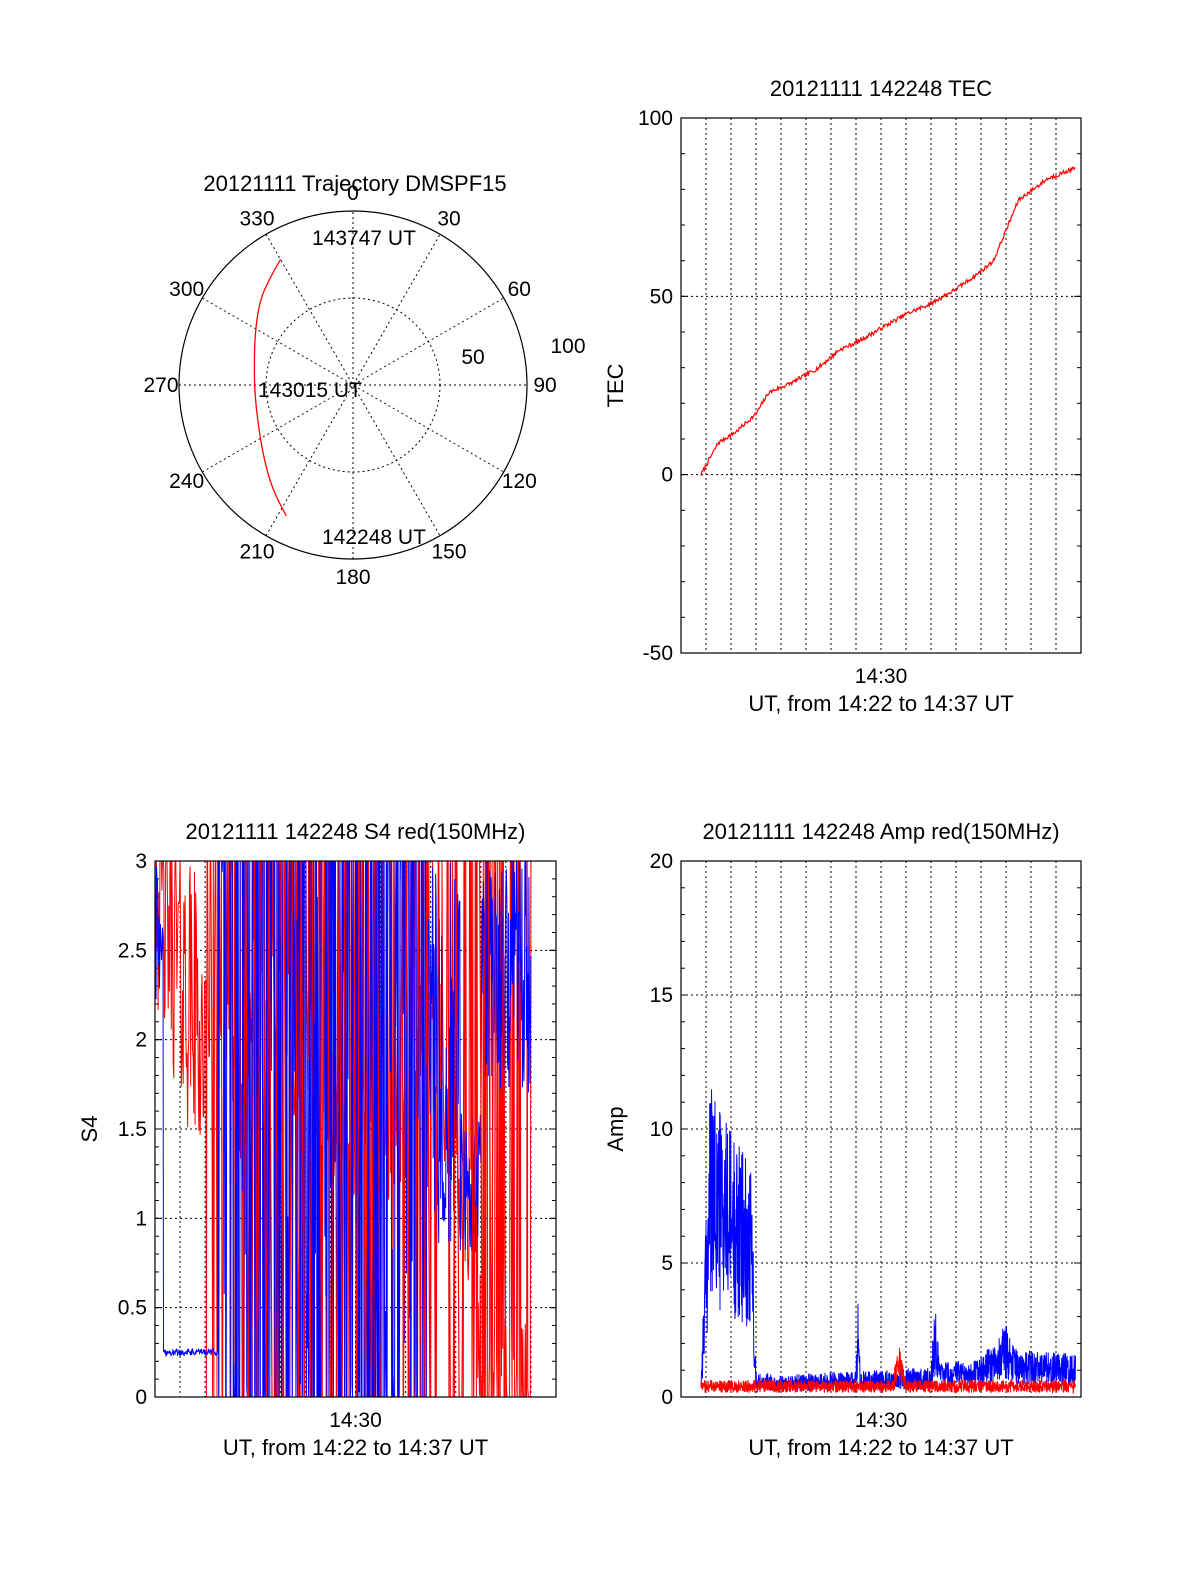 The width and height of the screenshot is (1200, 1575). What do you see at coordinates (364, 238) in the screenshot?
I see `trajectory-end-label: 143747 UT` at bounding box center [364, 238].